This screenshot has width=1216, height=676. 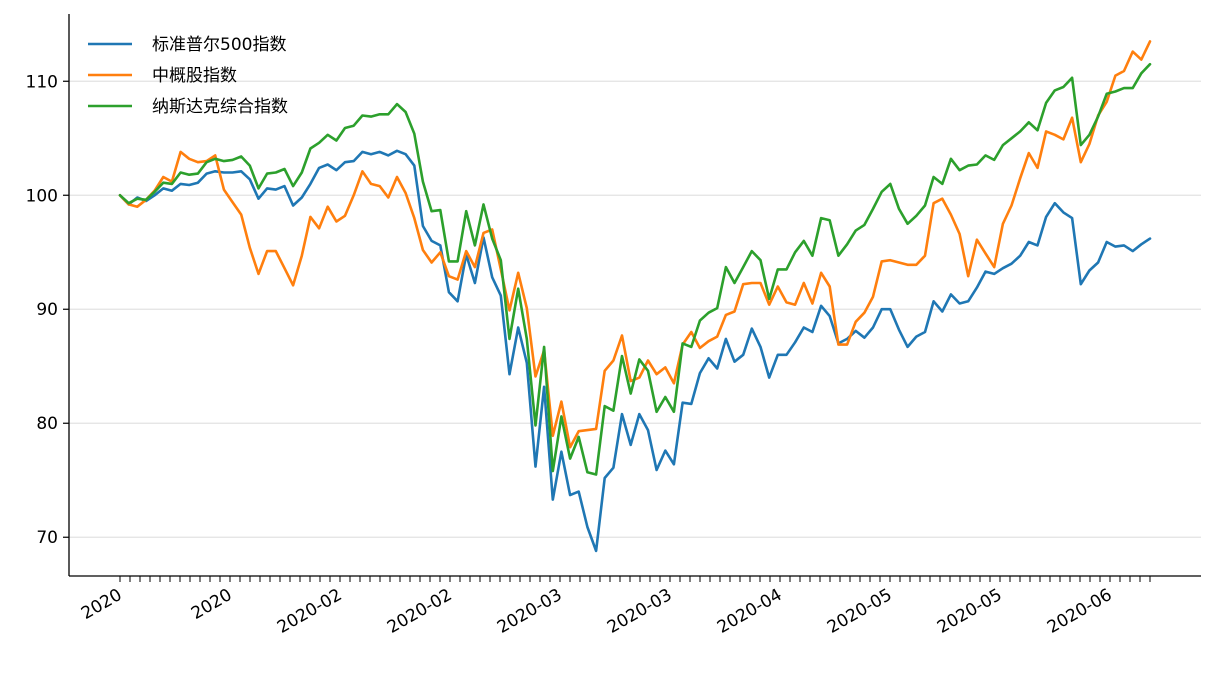 I want to click on x-tick-label-2: 2020-02, so click(x=310, y=611).